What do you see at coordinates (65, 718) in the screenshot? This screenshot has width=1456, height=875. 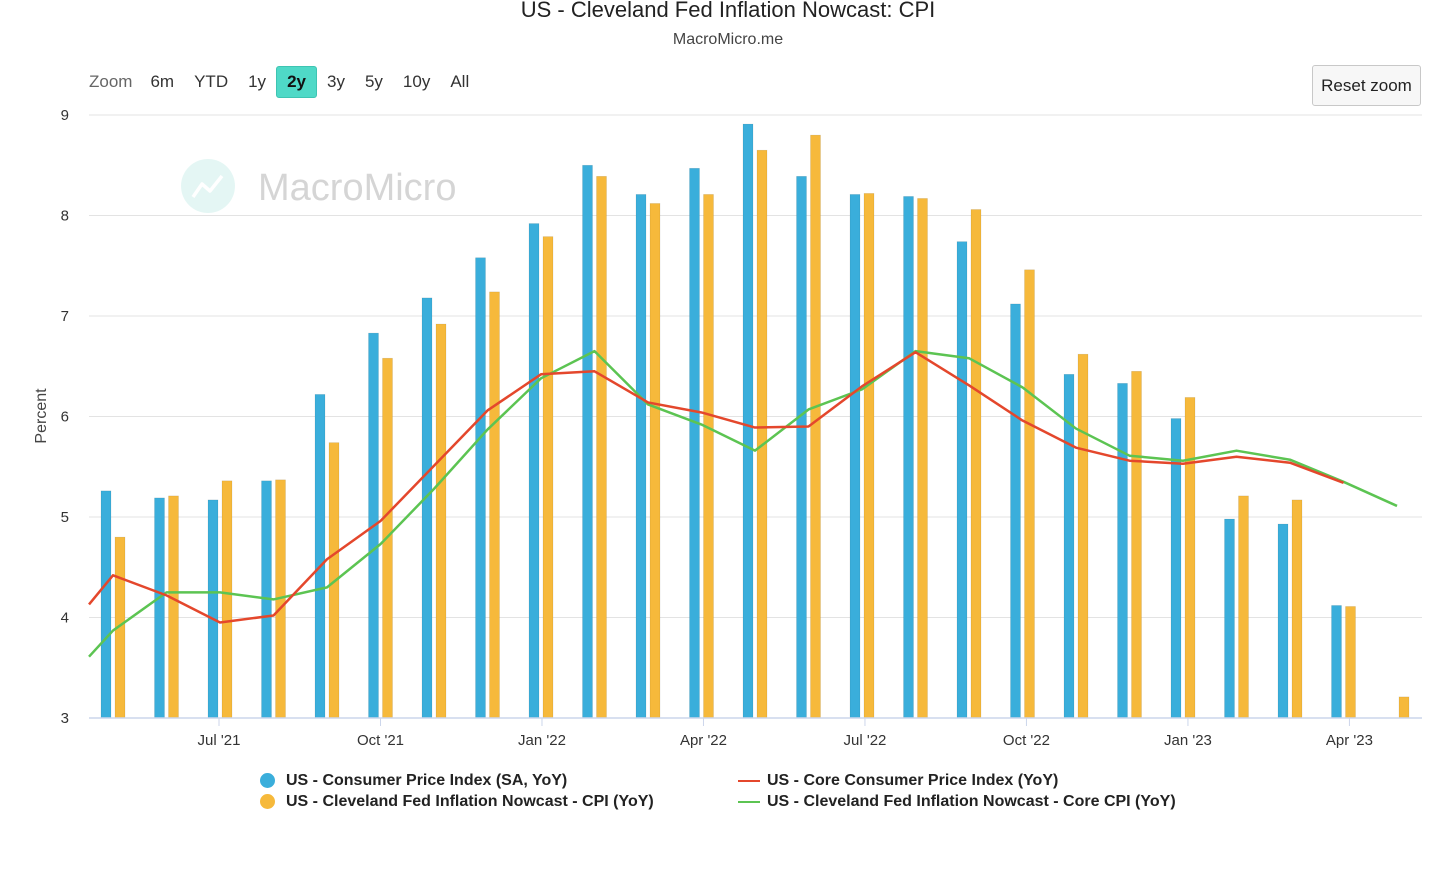 I see `y-tick-label: 3` at bounding box center [65, 718].